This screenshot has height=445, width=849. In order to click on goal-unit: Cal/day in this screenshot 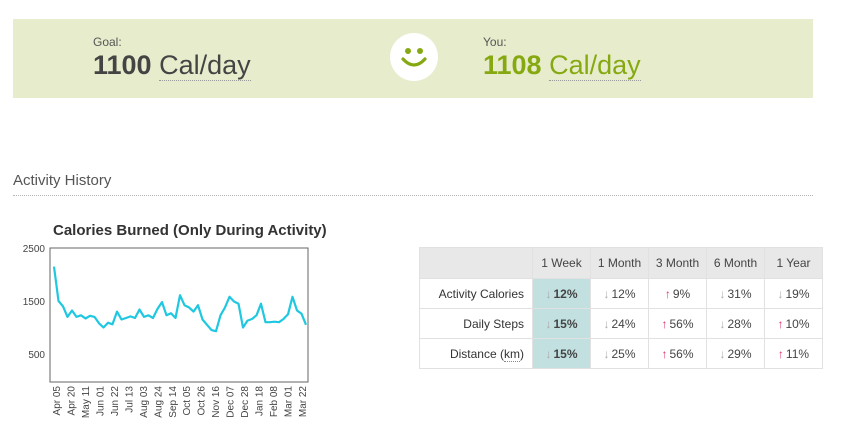, I will do `click(205, 65)`.